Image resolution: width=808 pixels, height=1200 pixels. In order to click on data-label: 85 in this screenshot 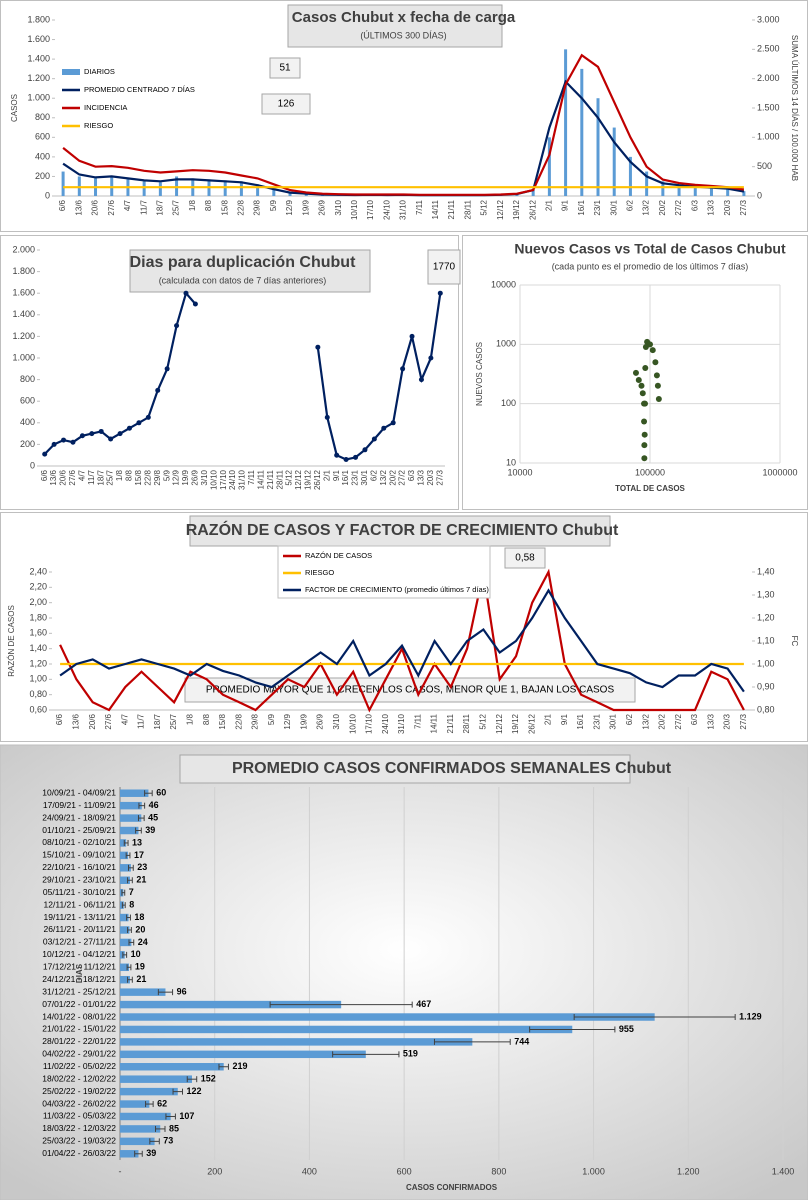, I will do `click(174, 1128)`.